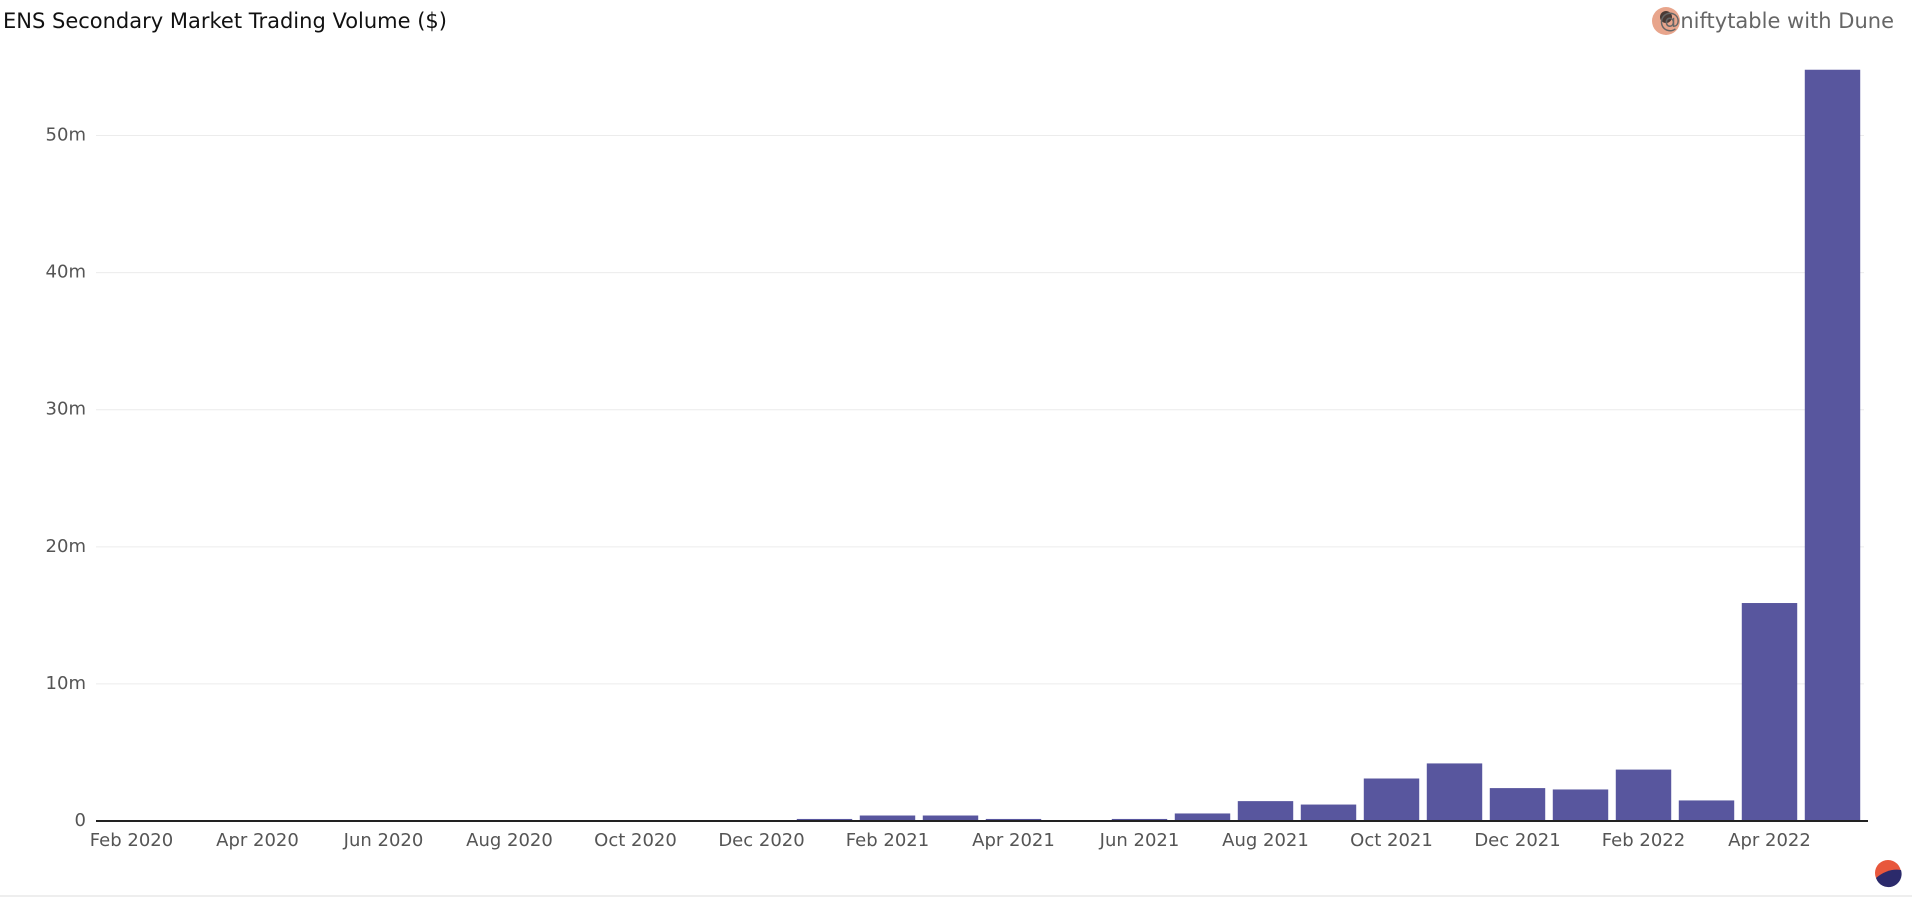  What do you see at coordinates (225, 21) in the screenshot?
I see `chart-title: ENS Secondary Market Trading Volume ($)` at bounding box center [225, 21].